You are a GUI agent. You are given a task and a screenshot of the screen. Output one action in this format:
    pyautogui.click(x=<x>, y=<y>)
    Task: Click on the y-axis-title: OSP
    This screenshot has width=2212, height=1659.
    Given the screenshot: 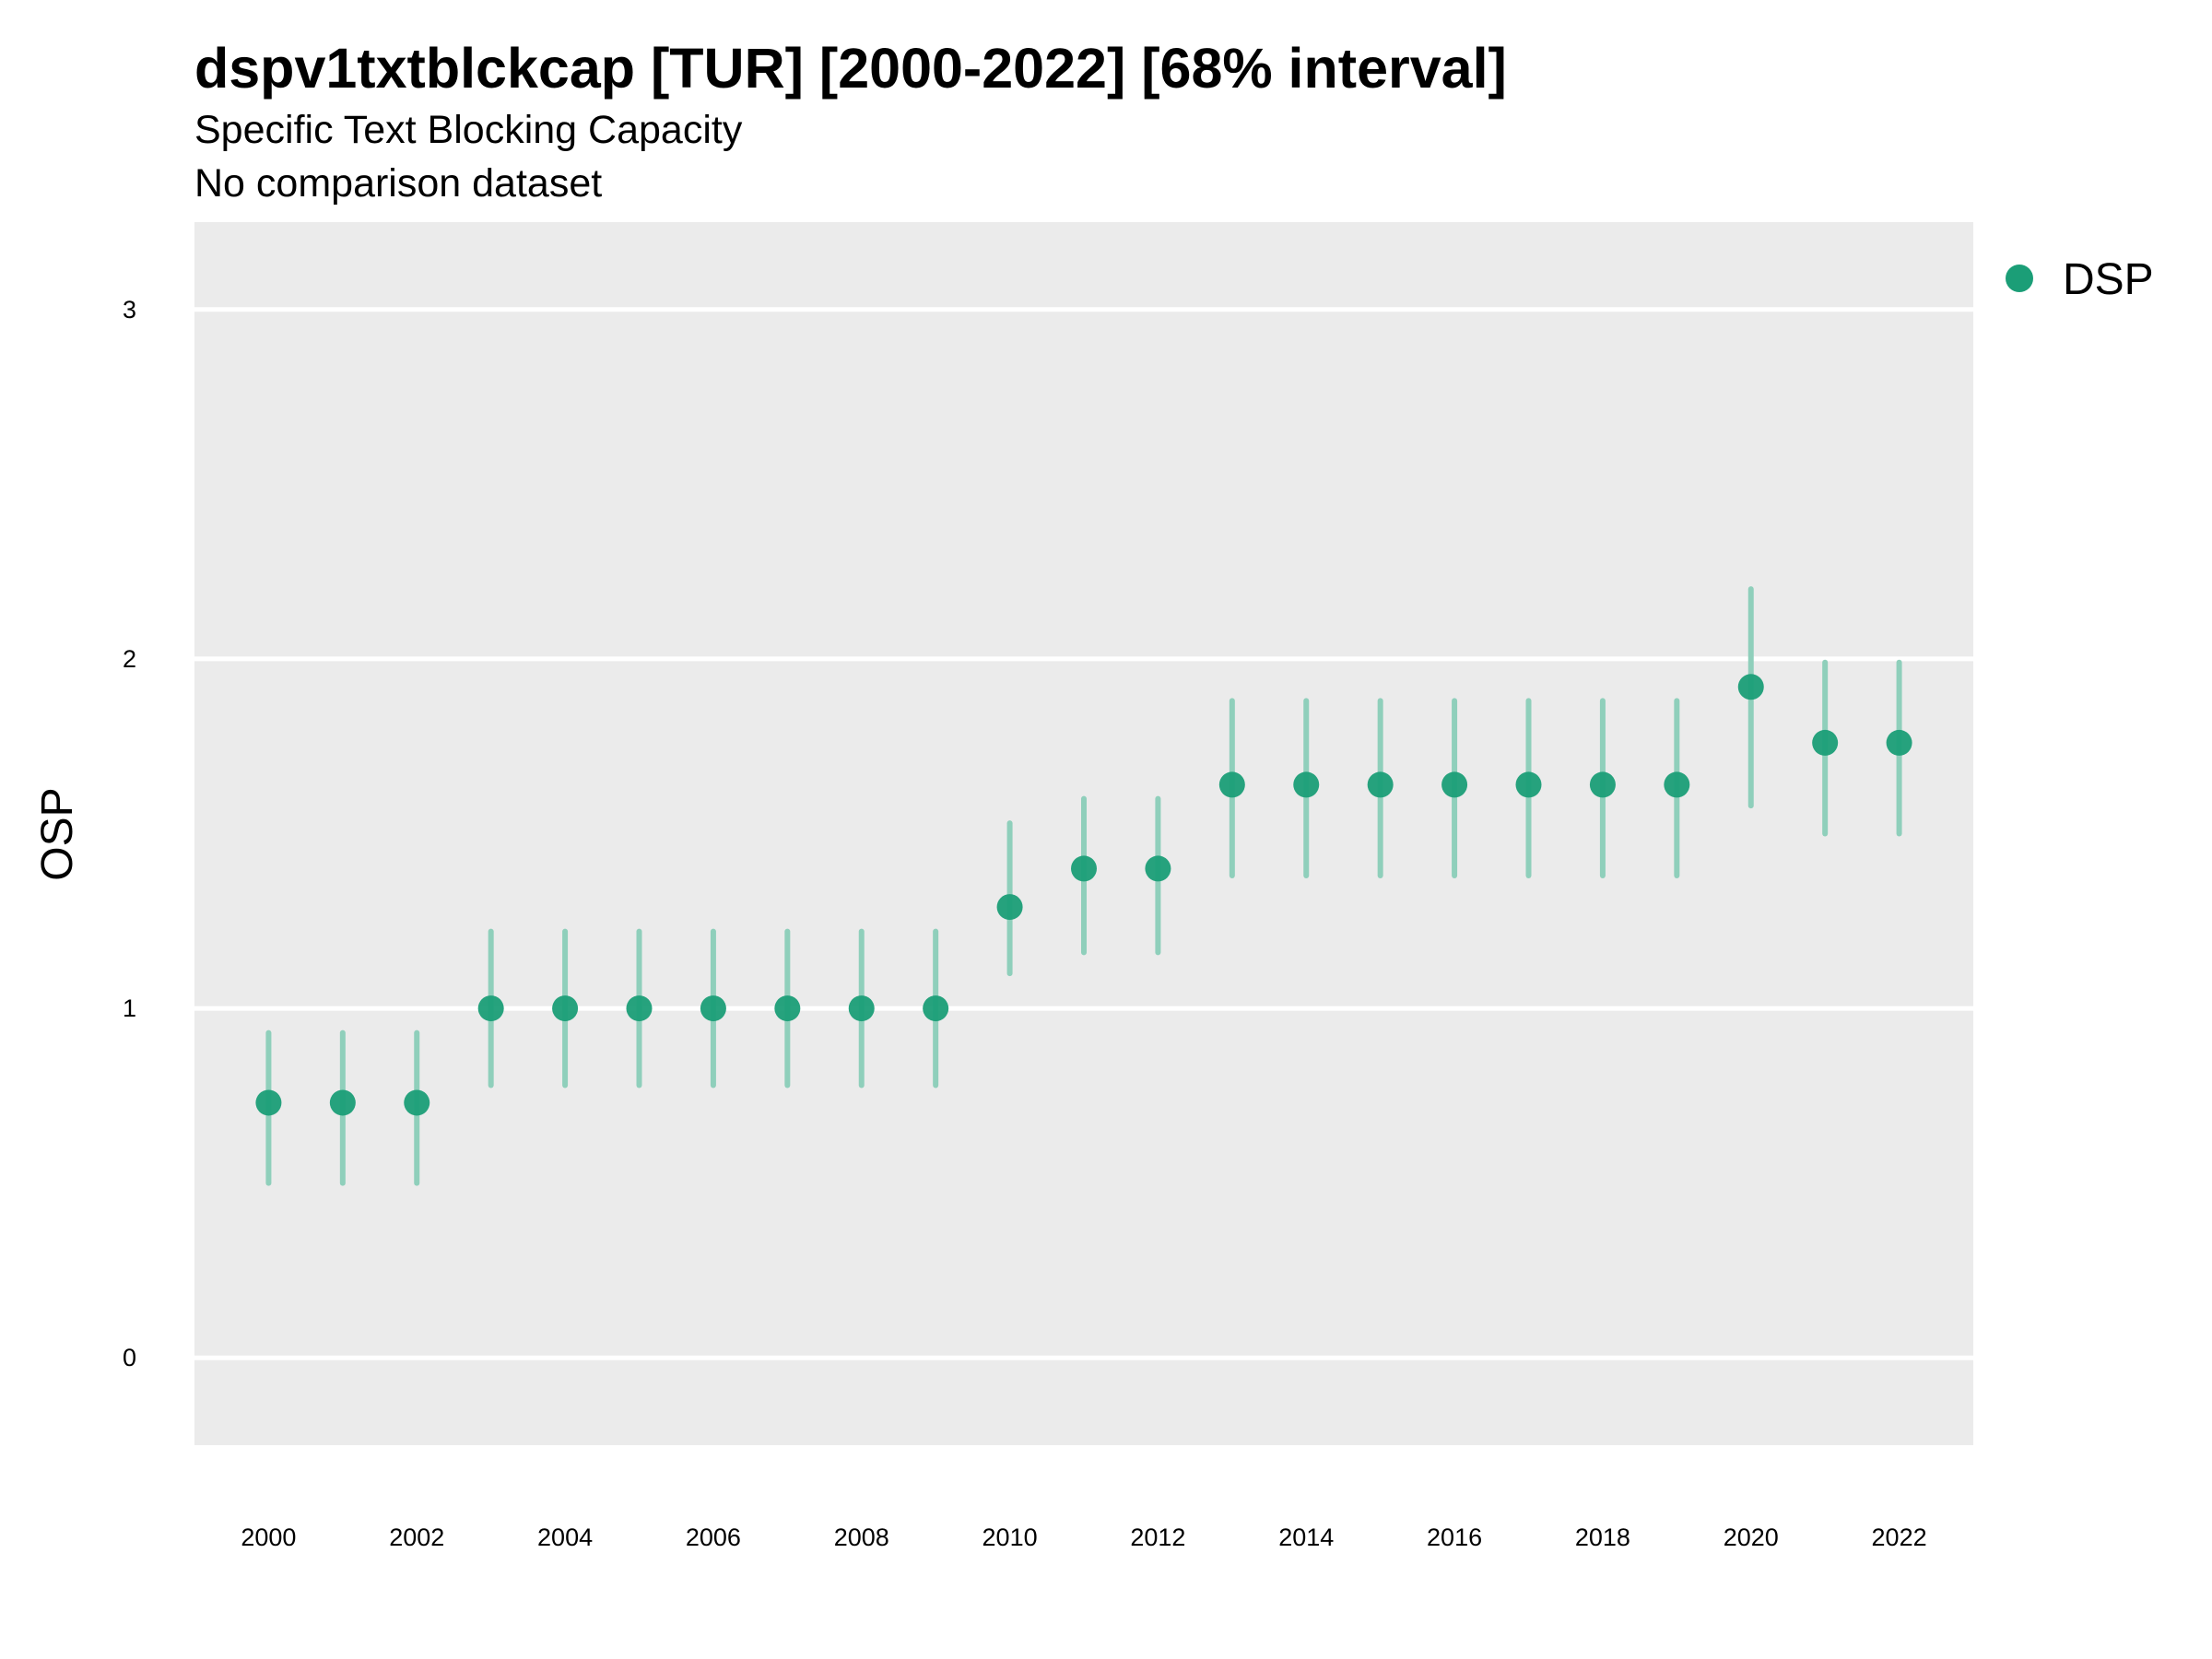 What is the action you would take?
    pyautogui.click(x=57, y=833)
    